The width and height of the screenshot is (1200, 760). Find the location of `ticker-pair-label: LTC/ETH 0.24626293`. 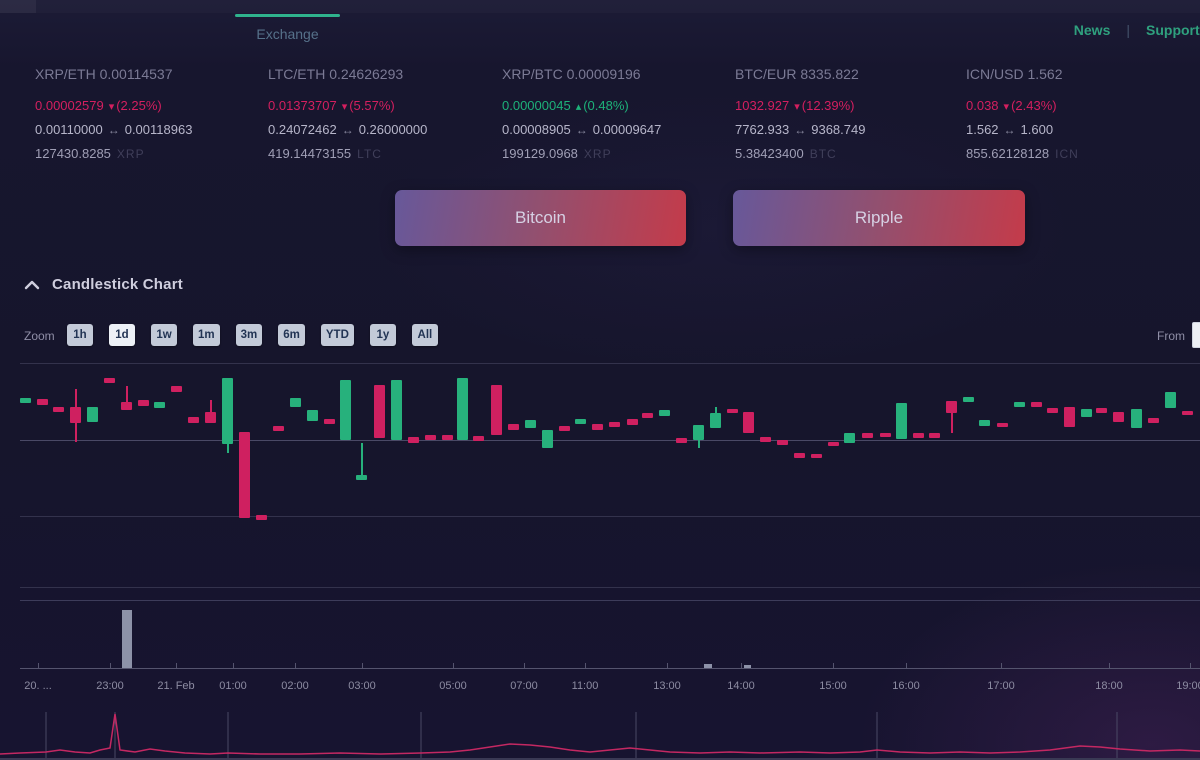

ticker-pair-label: LTC/ETH 0.24626293 is located at coordinates (336, 74).